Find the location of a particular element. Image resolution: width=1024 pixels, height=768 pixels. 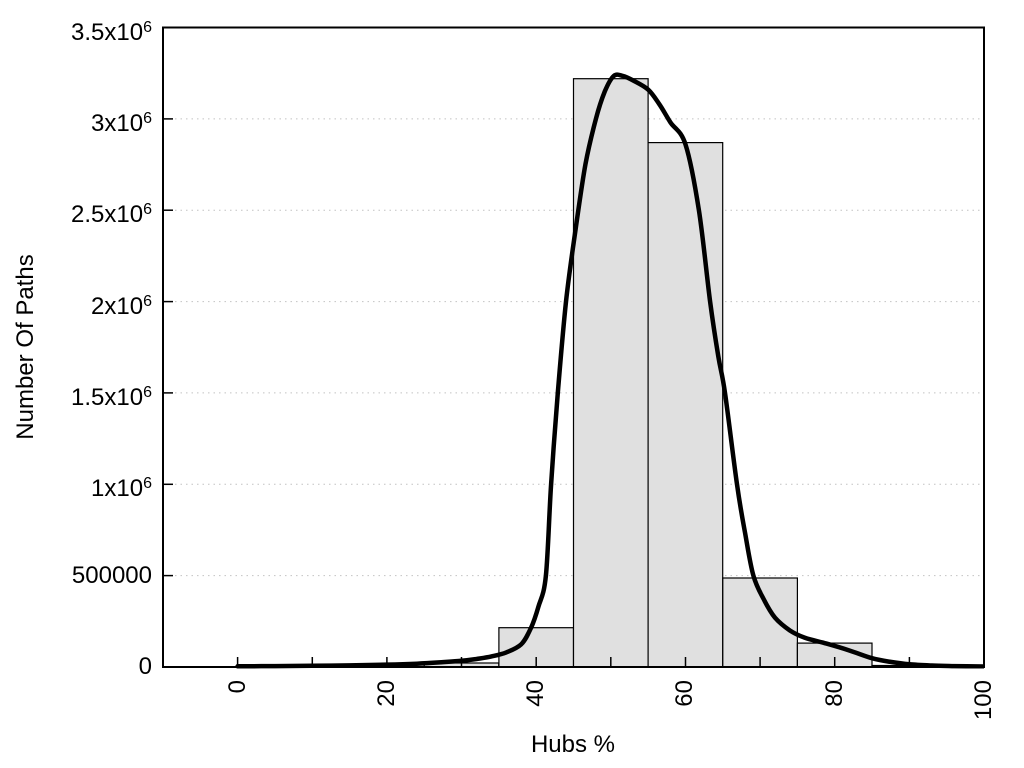

y-tick-label: 3x106 is located at coordinates (121, 123).